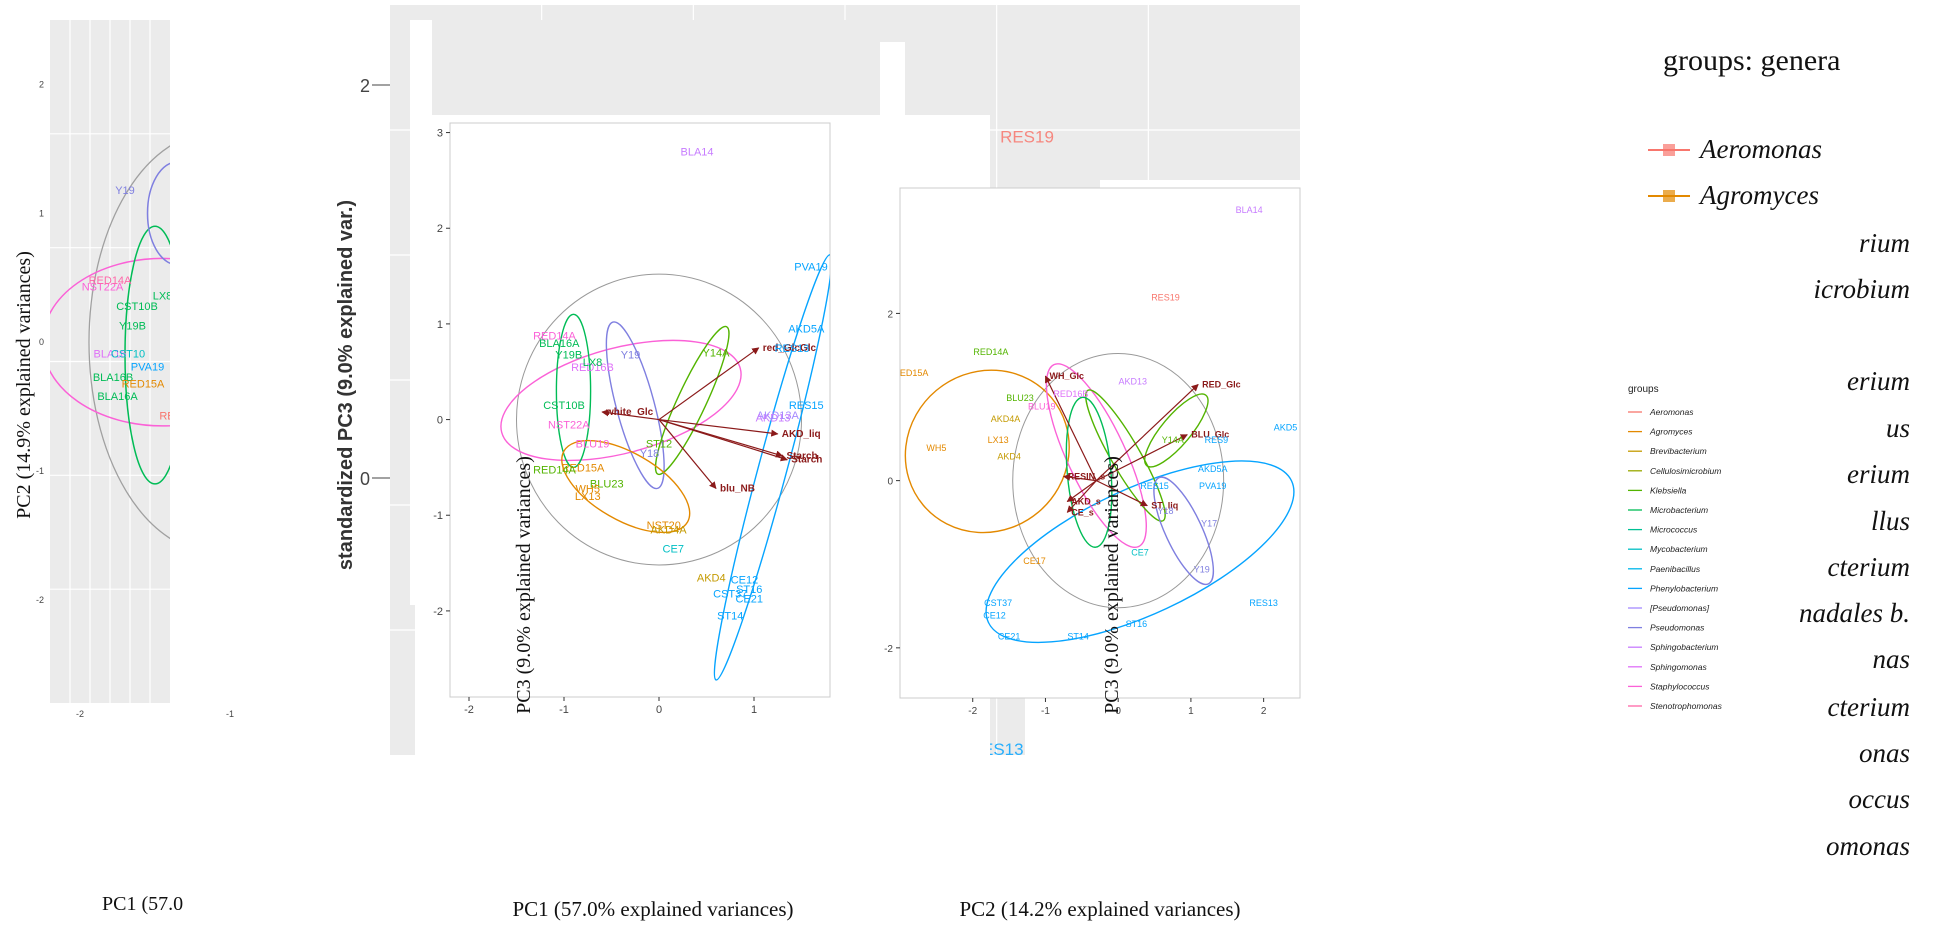 The width and height of the screenshot is (1935, 938). Describe the element at coordinates (109, 355) in the screenshot. I see `point-label: BLA16` at that location.